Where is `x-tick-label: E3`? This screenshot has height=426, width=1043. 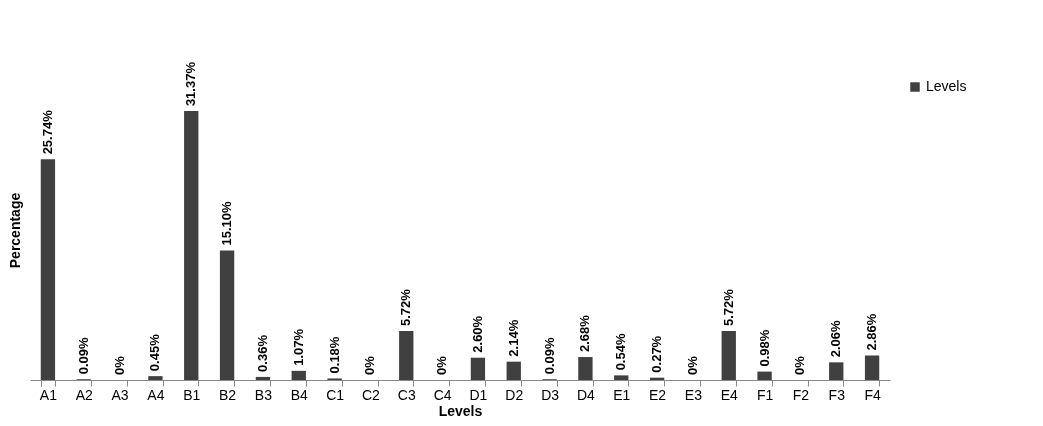
x-tick-label: E3 is located at coordinates (693, 394).